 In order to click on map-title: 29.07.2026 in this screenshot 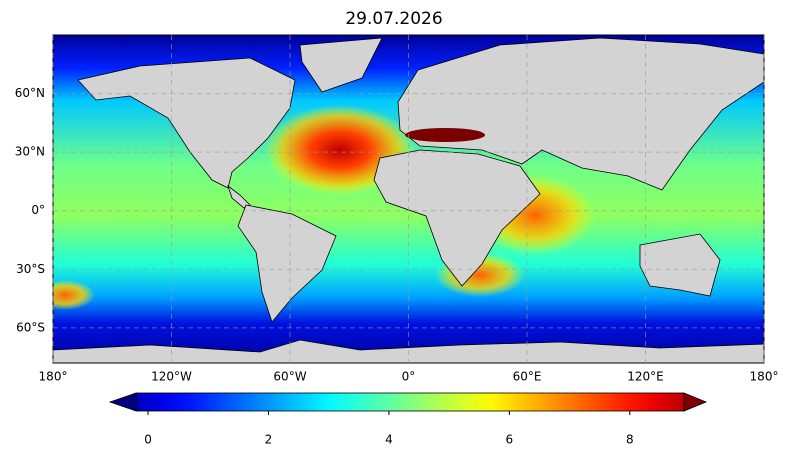, I will do `click(393, 19)`.